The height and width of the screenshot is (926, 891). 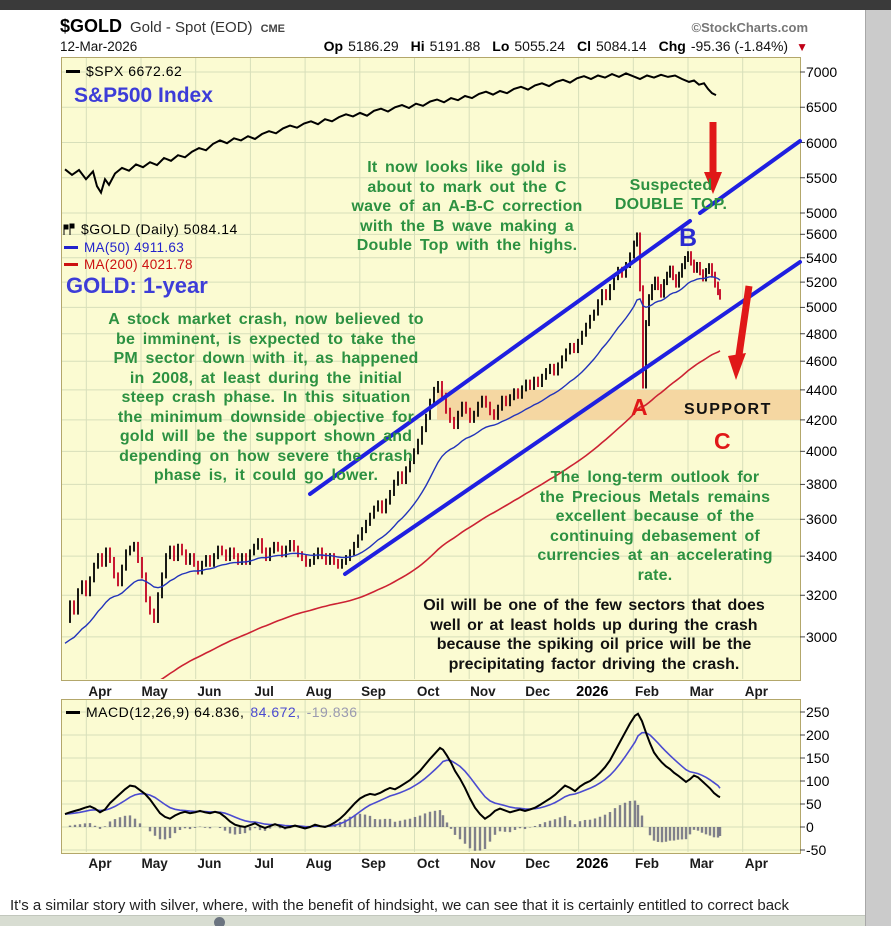 What do you see at coordinates (138, 264) in the screenshot?
I see `ma200-legend-text: MA(200) 4021.78` at bounding box center [138, 264].